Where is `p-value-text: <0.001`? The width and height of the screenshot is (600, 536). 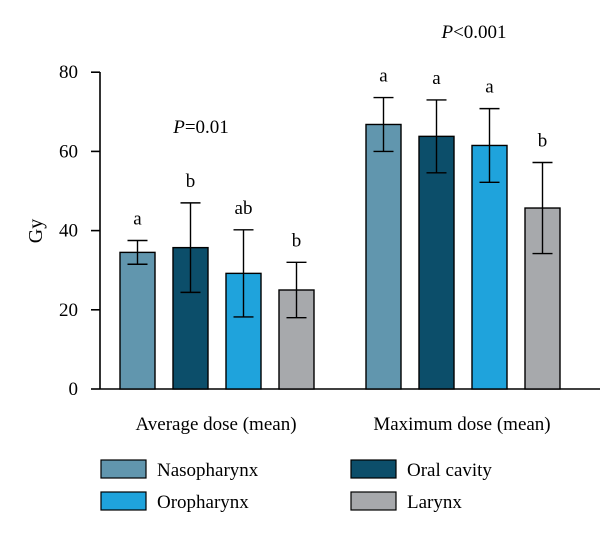 p-value-text: <0.001 is located at coordinates (479, 32).